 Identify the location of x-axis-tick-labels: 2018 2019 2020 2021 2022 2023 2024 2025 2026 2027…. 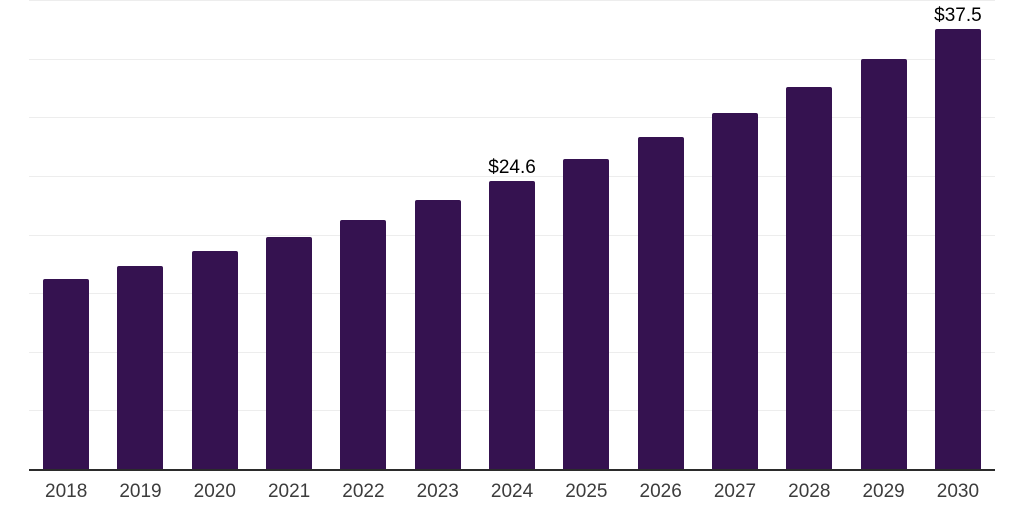
(512, 492).